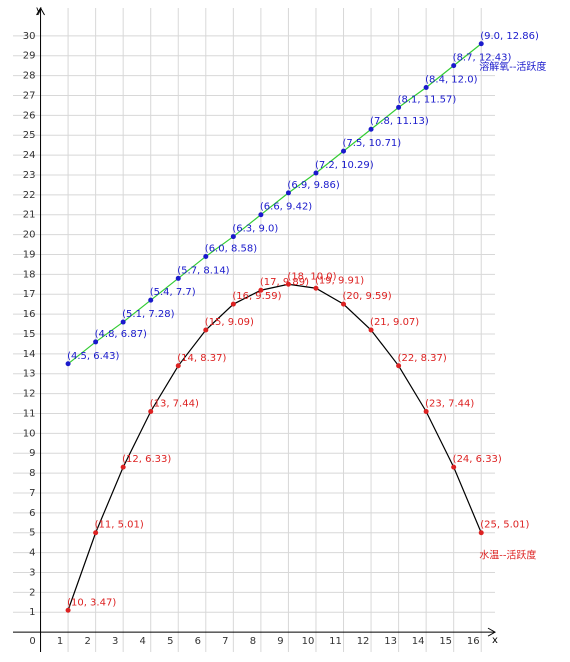  What do you see at coordinates (492, 632) in the screenshot?
I see `x-axis-arrow` at bounding box center [492, 632].